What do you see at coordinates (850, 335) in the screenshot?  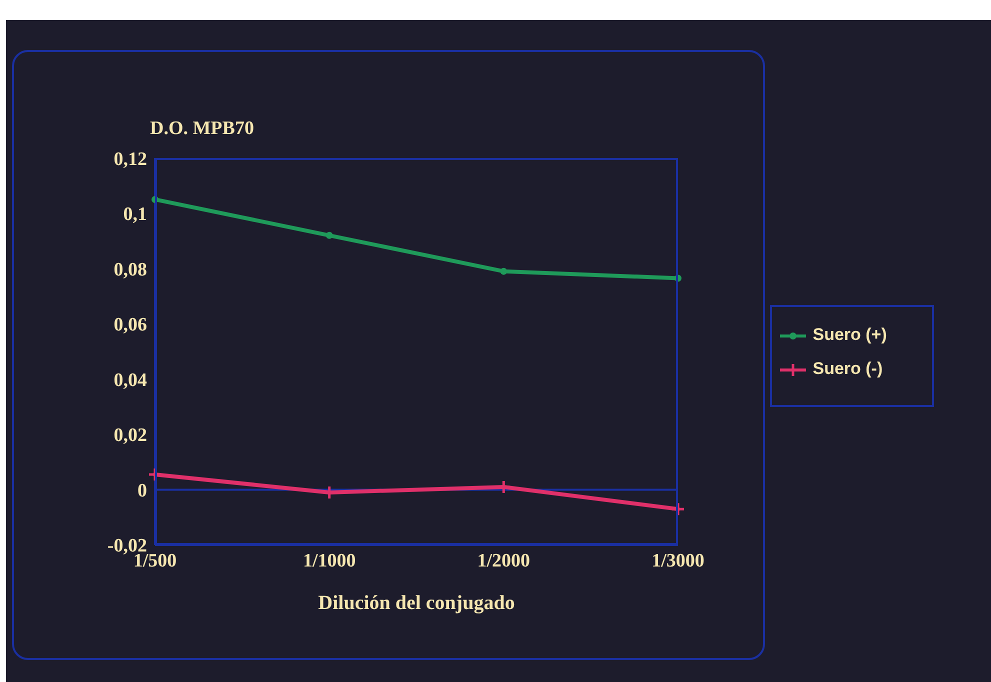 I see `legend-label: Suero (+)` at bounding box center [850, 335].